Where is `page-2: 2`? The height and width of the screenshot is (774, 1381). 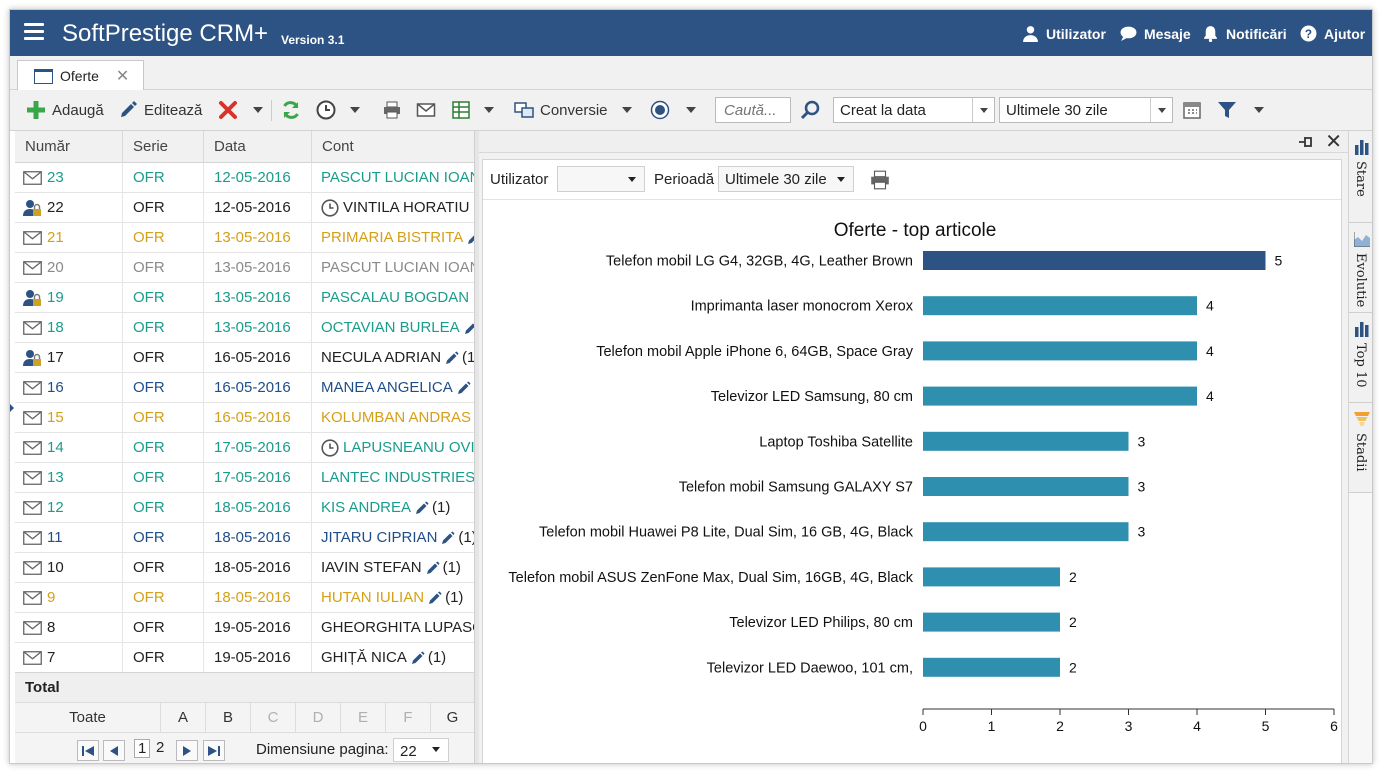 page-2: 2 is located at coordinates (160, 747).